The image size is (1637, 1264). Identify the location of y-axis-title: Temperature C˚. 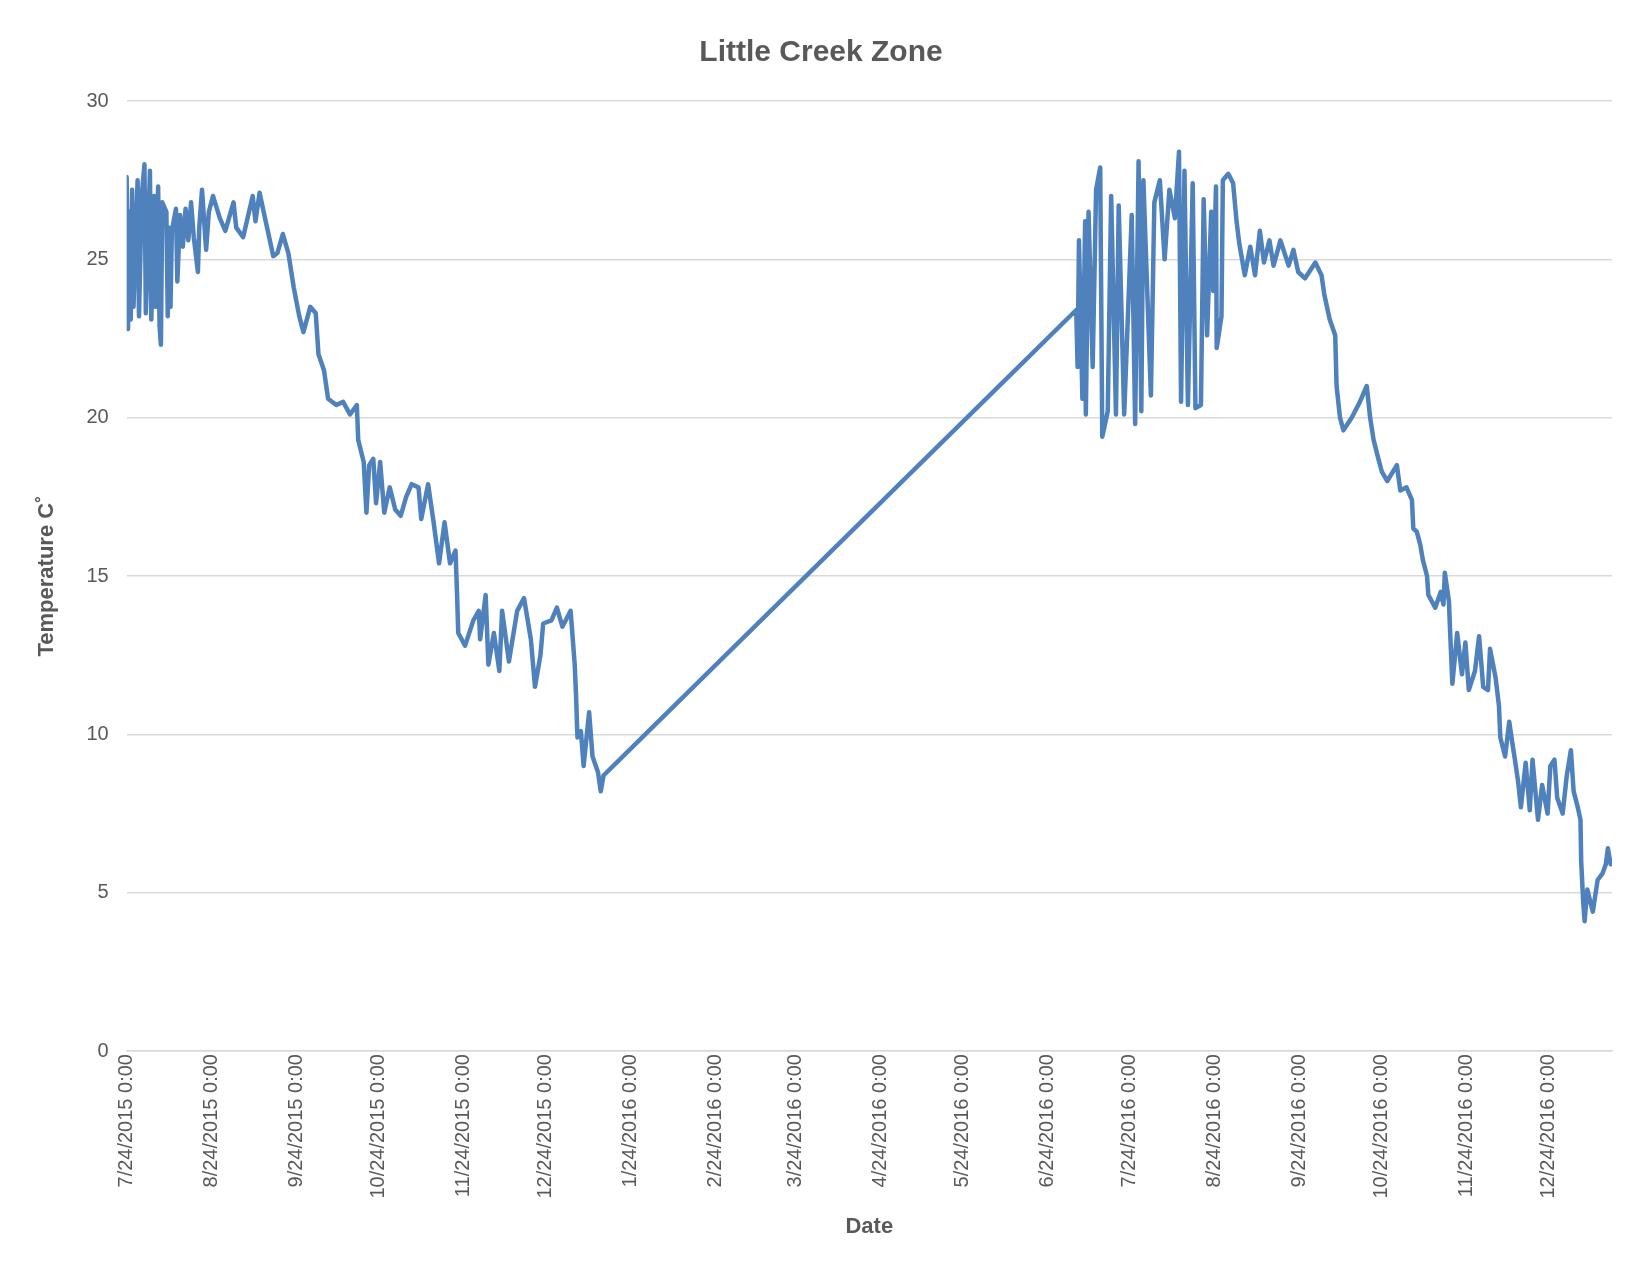
(46, 576).